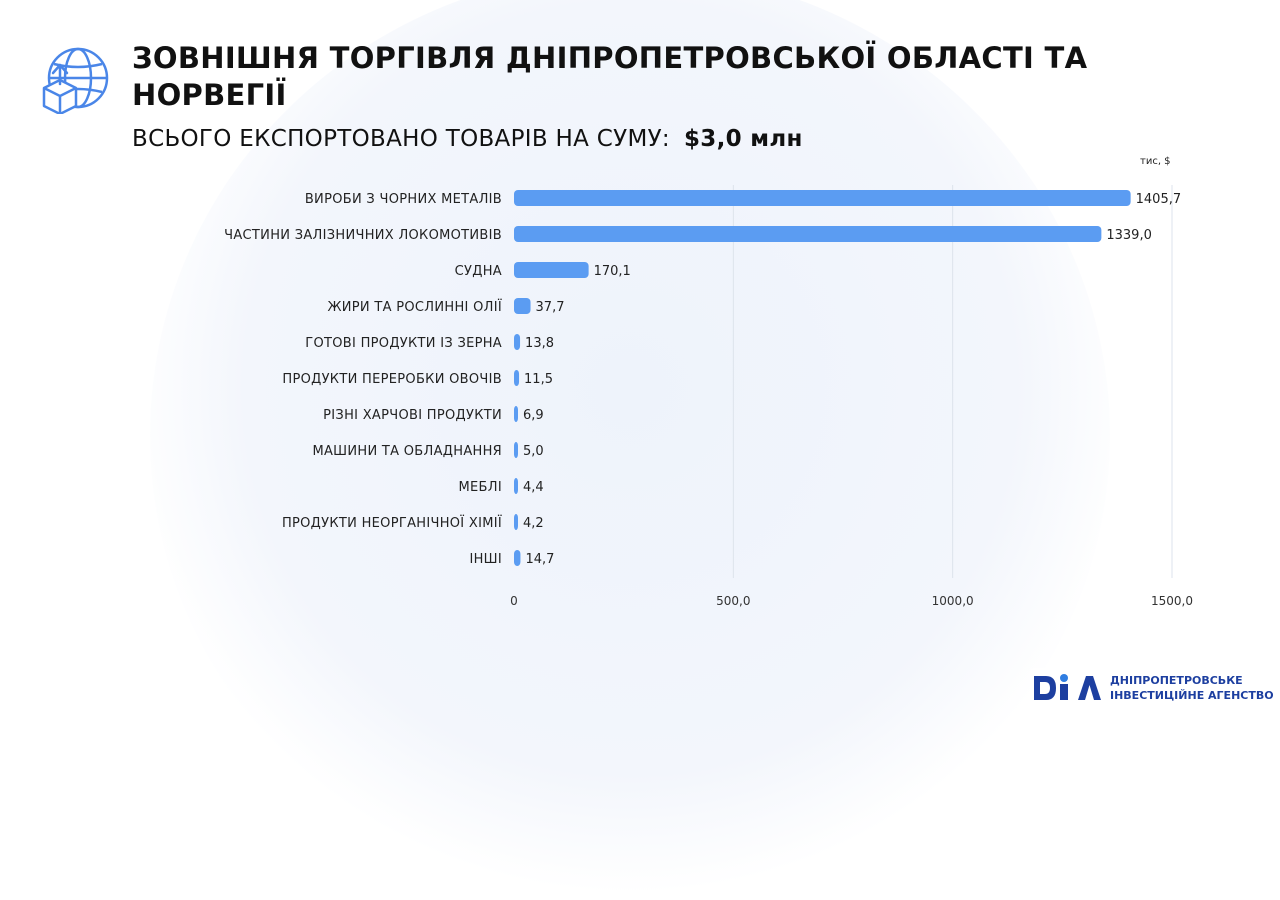 The image size is (1280, 900). I want to click on brand-name: ДНІПРОПЕТРОВСЬКЕ ІНВЕСТИЦІЙНЕ АГЕНСТВО, so click(1192, 688).